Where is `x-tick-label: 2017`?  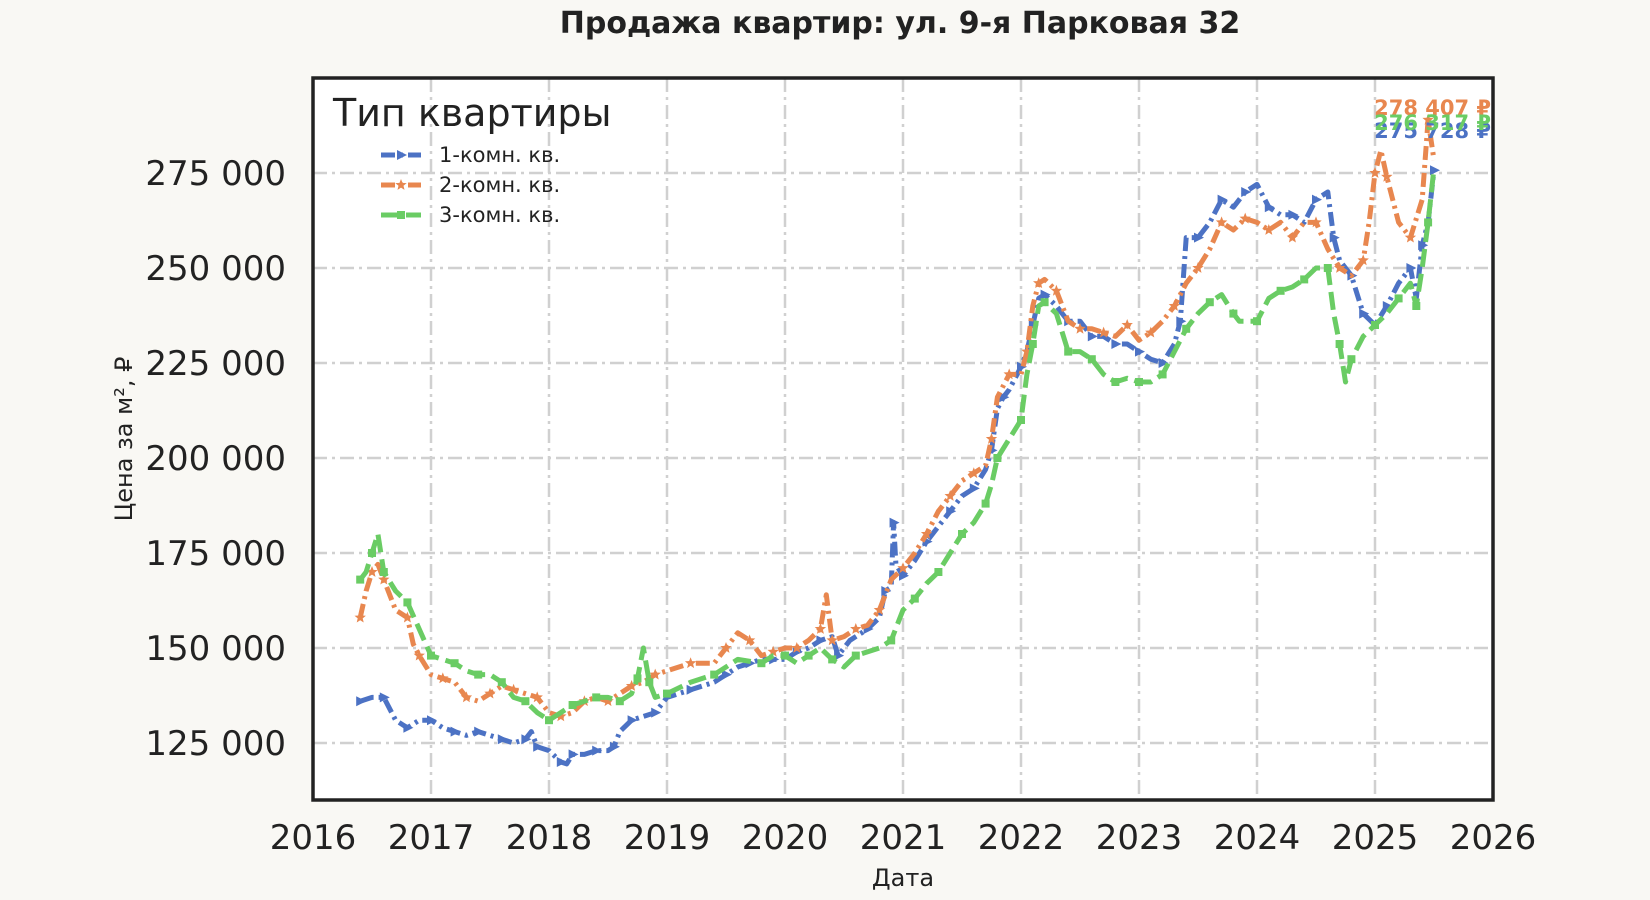 x-tick-label: 2017 is located at coordinates (431, 838).